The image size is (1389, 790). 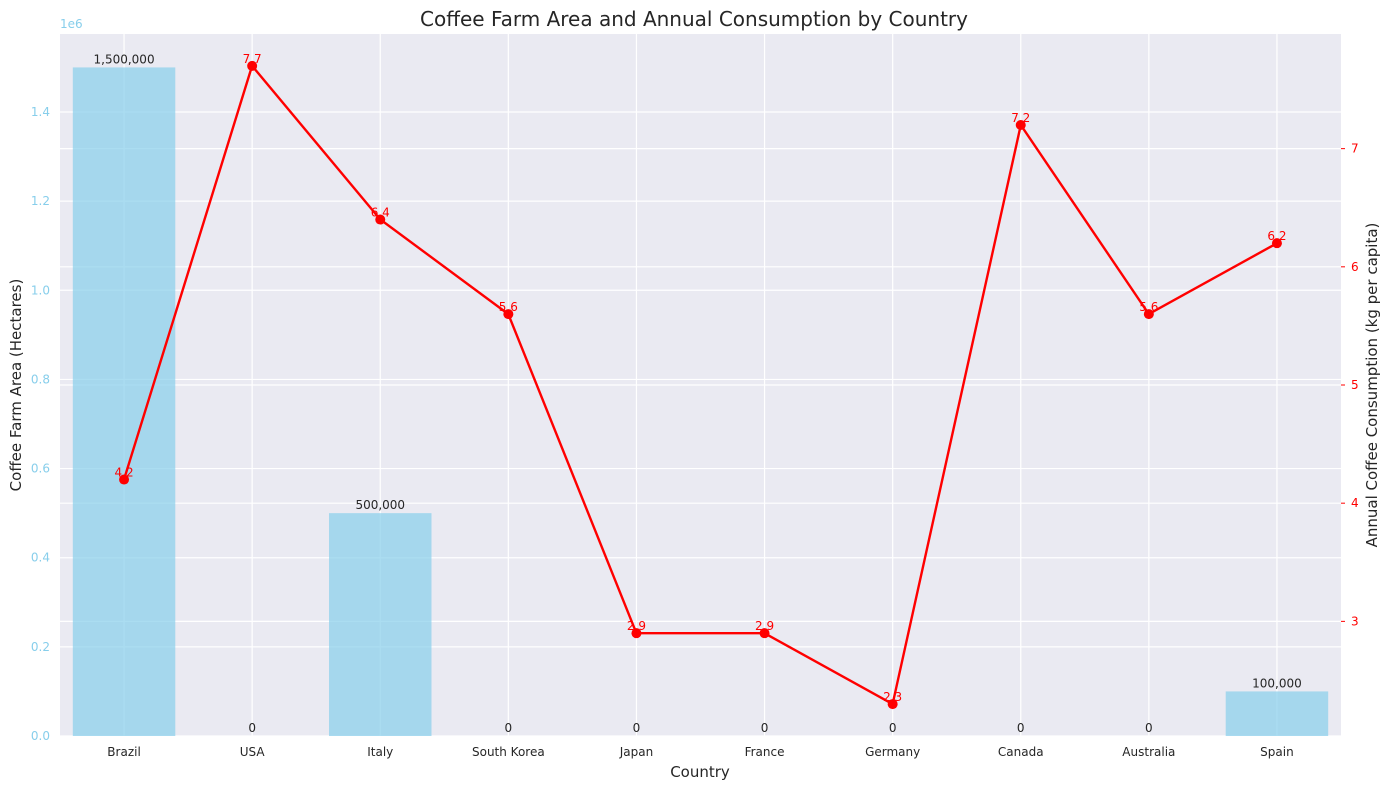 What do you see at coordinates (636, 752) in the screenshot?
I see `x-tick-label: Japan` at bounding box center [636, 752].